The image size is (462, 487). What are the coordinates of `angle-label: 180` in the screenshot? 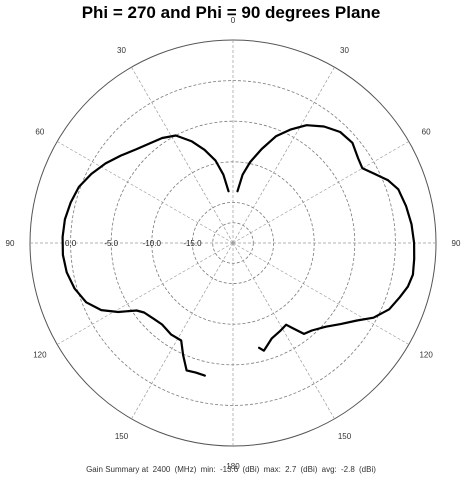 It's located at (233, 466).